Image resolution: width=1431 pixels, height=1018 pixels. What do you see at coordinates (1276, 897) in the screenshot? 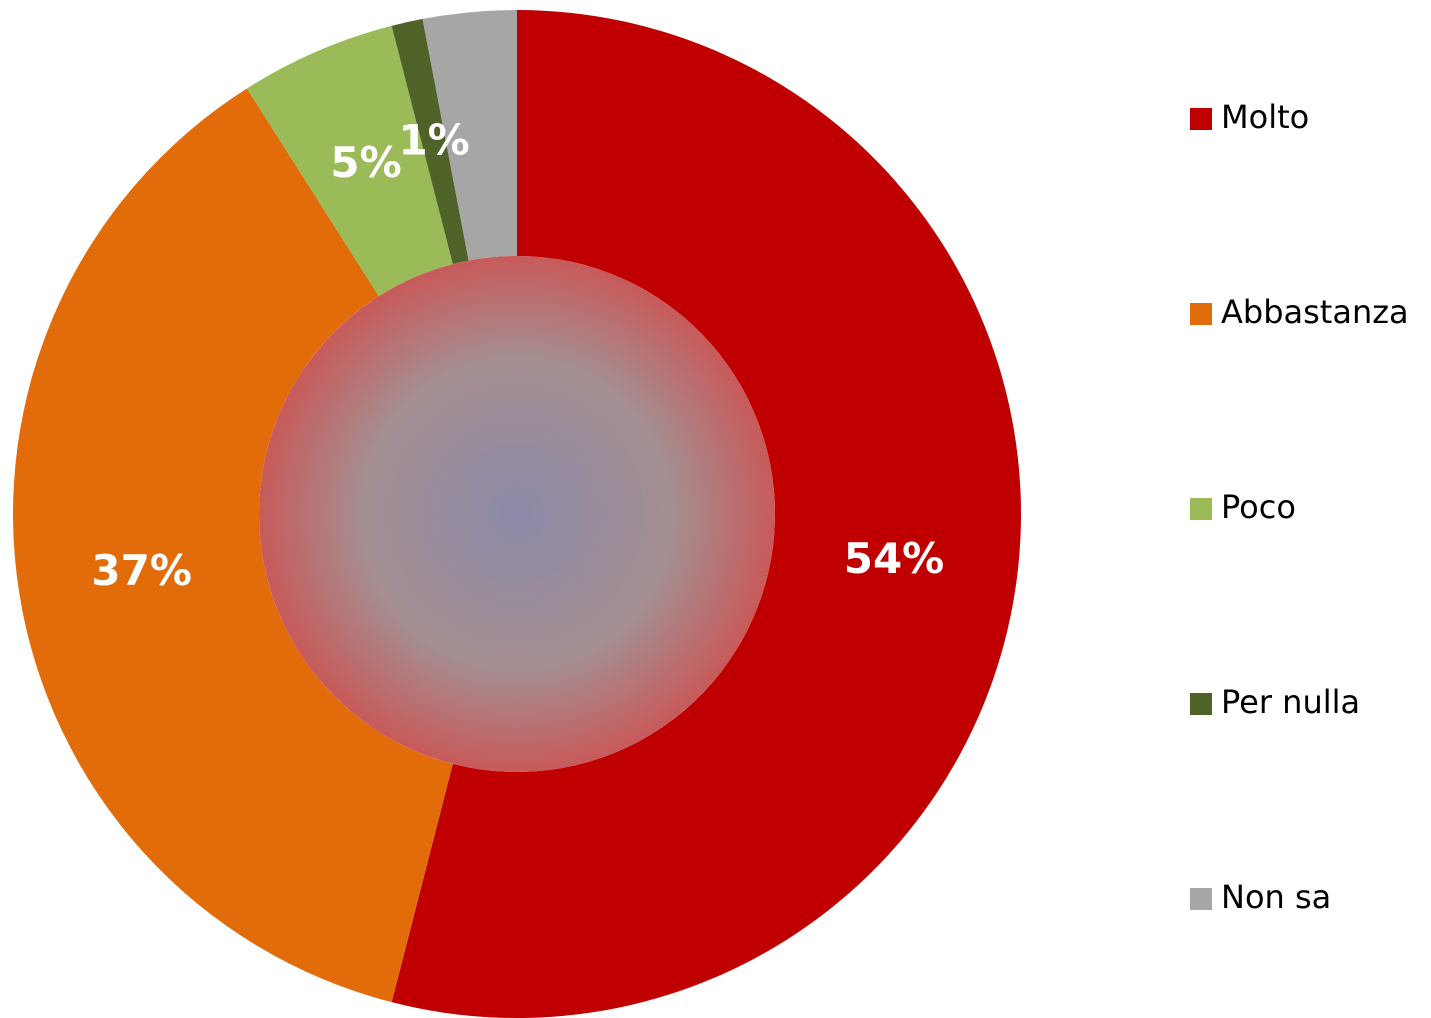
I see `legend-label: Non sa` at bounding box center [1276, 897].